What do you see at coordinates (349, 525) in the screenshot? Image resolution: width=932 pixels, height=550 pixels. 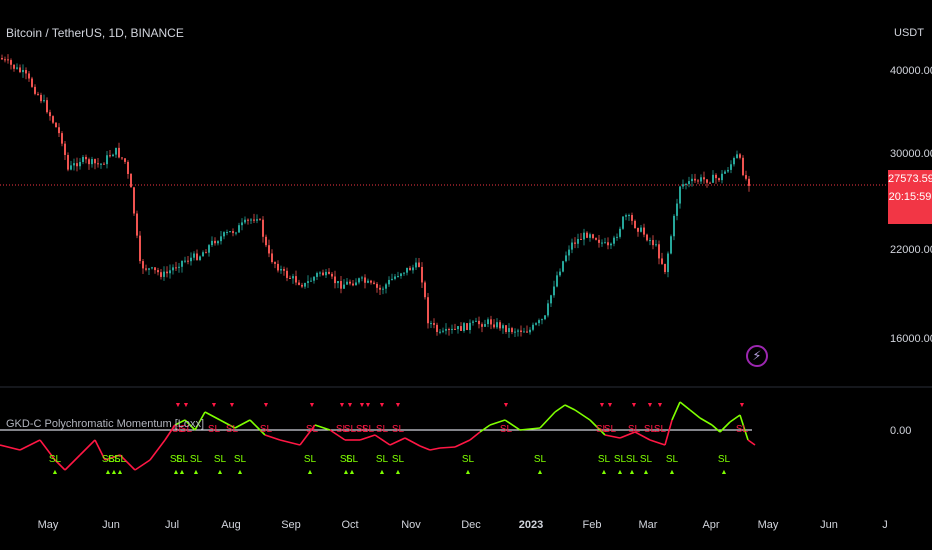 I see `time-axis-label: Oct` at bounding box center [349, 525].